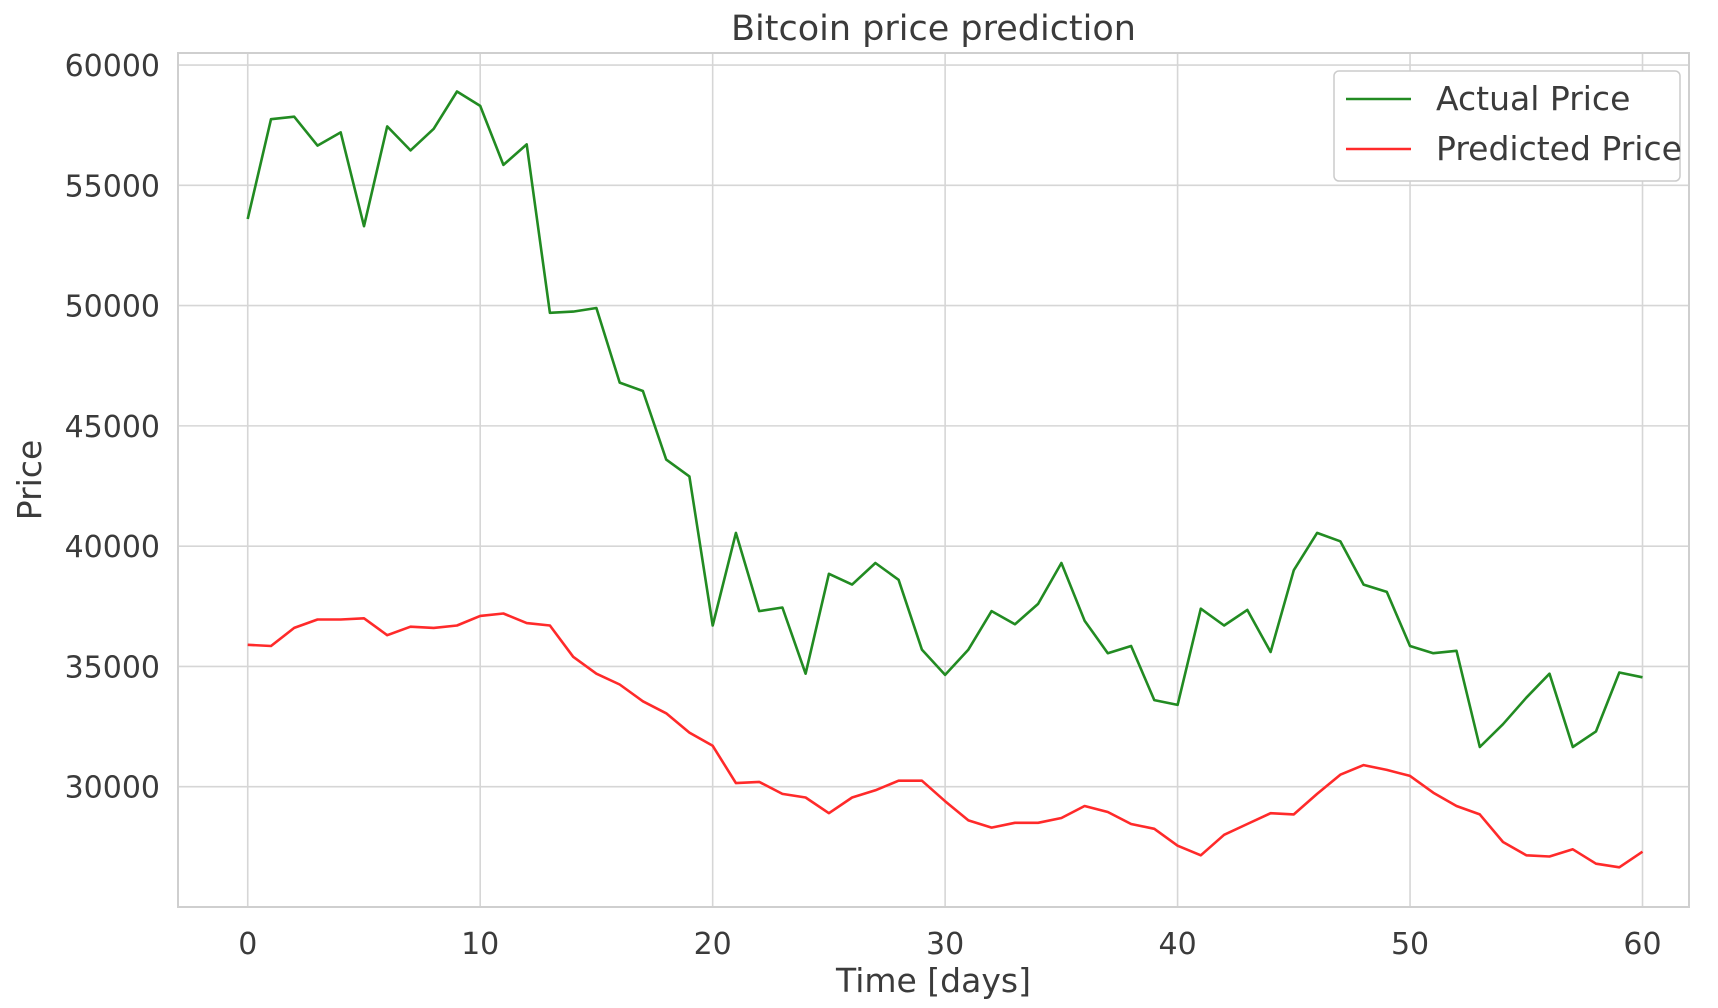 The height and width of the screenshot is (1008, 1718). What do you see at coordinates (29, 480) in the screenshot?
I see `y-axis-label: Price` at bounding box center [29, 480].